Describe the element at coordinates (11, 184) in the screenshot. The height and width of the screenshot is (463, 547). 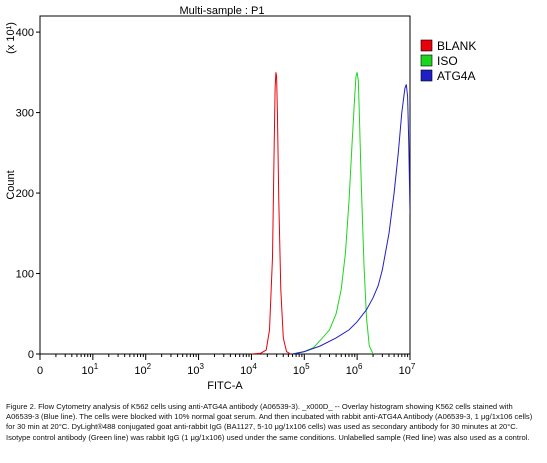
I see `y-axis-title: Count` at that location.